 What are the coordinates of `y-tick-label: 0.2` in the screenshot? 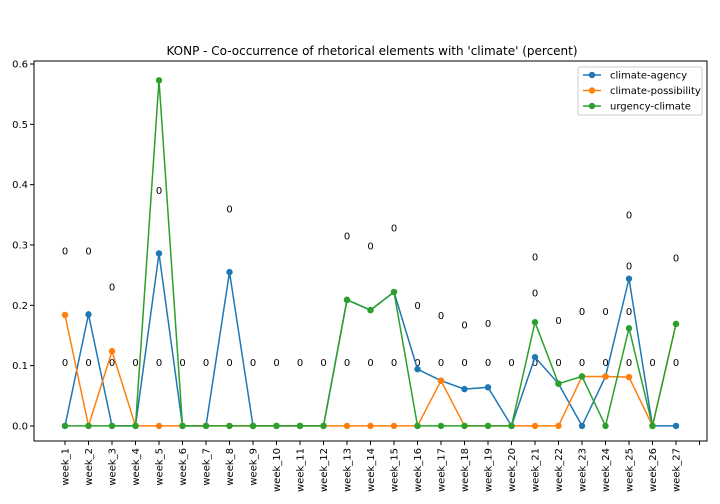 It's located at (20, 306).